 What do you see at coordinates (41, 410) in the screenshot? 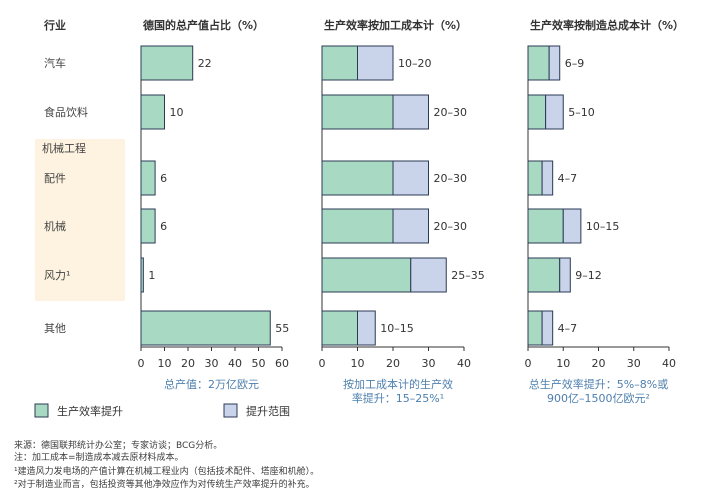
I see `legend-swatch-gain` at bounding box center [41, 410].